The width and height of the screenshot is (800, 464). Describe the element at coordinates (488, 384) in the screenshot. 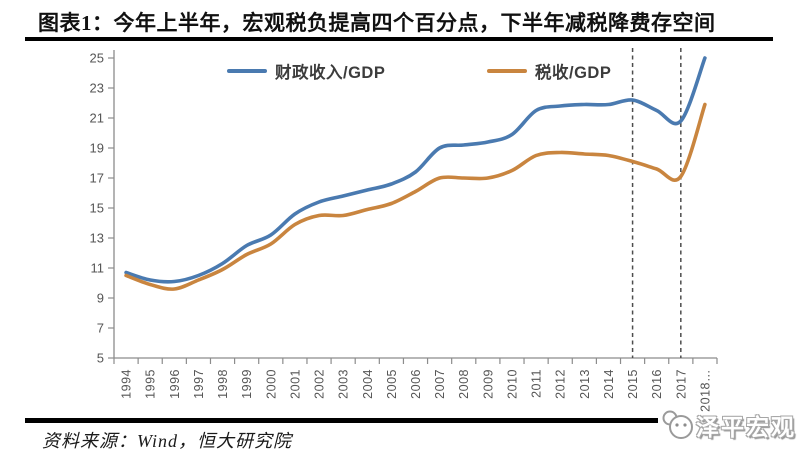

I see `svg-text: 2009` at that location.